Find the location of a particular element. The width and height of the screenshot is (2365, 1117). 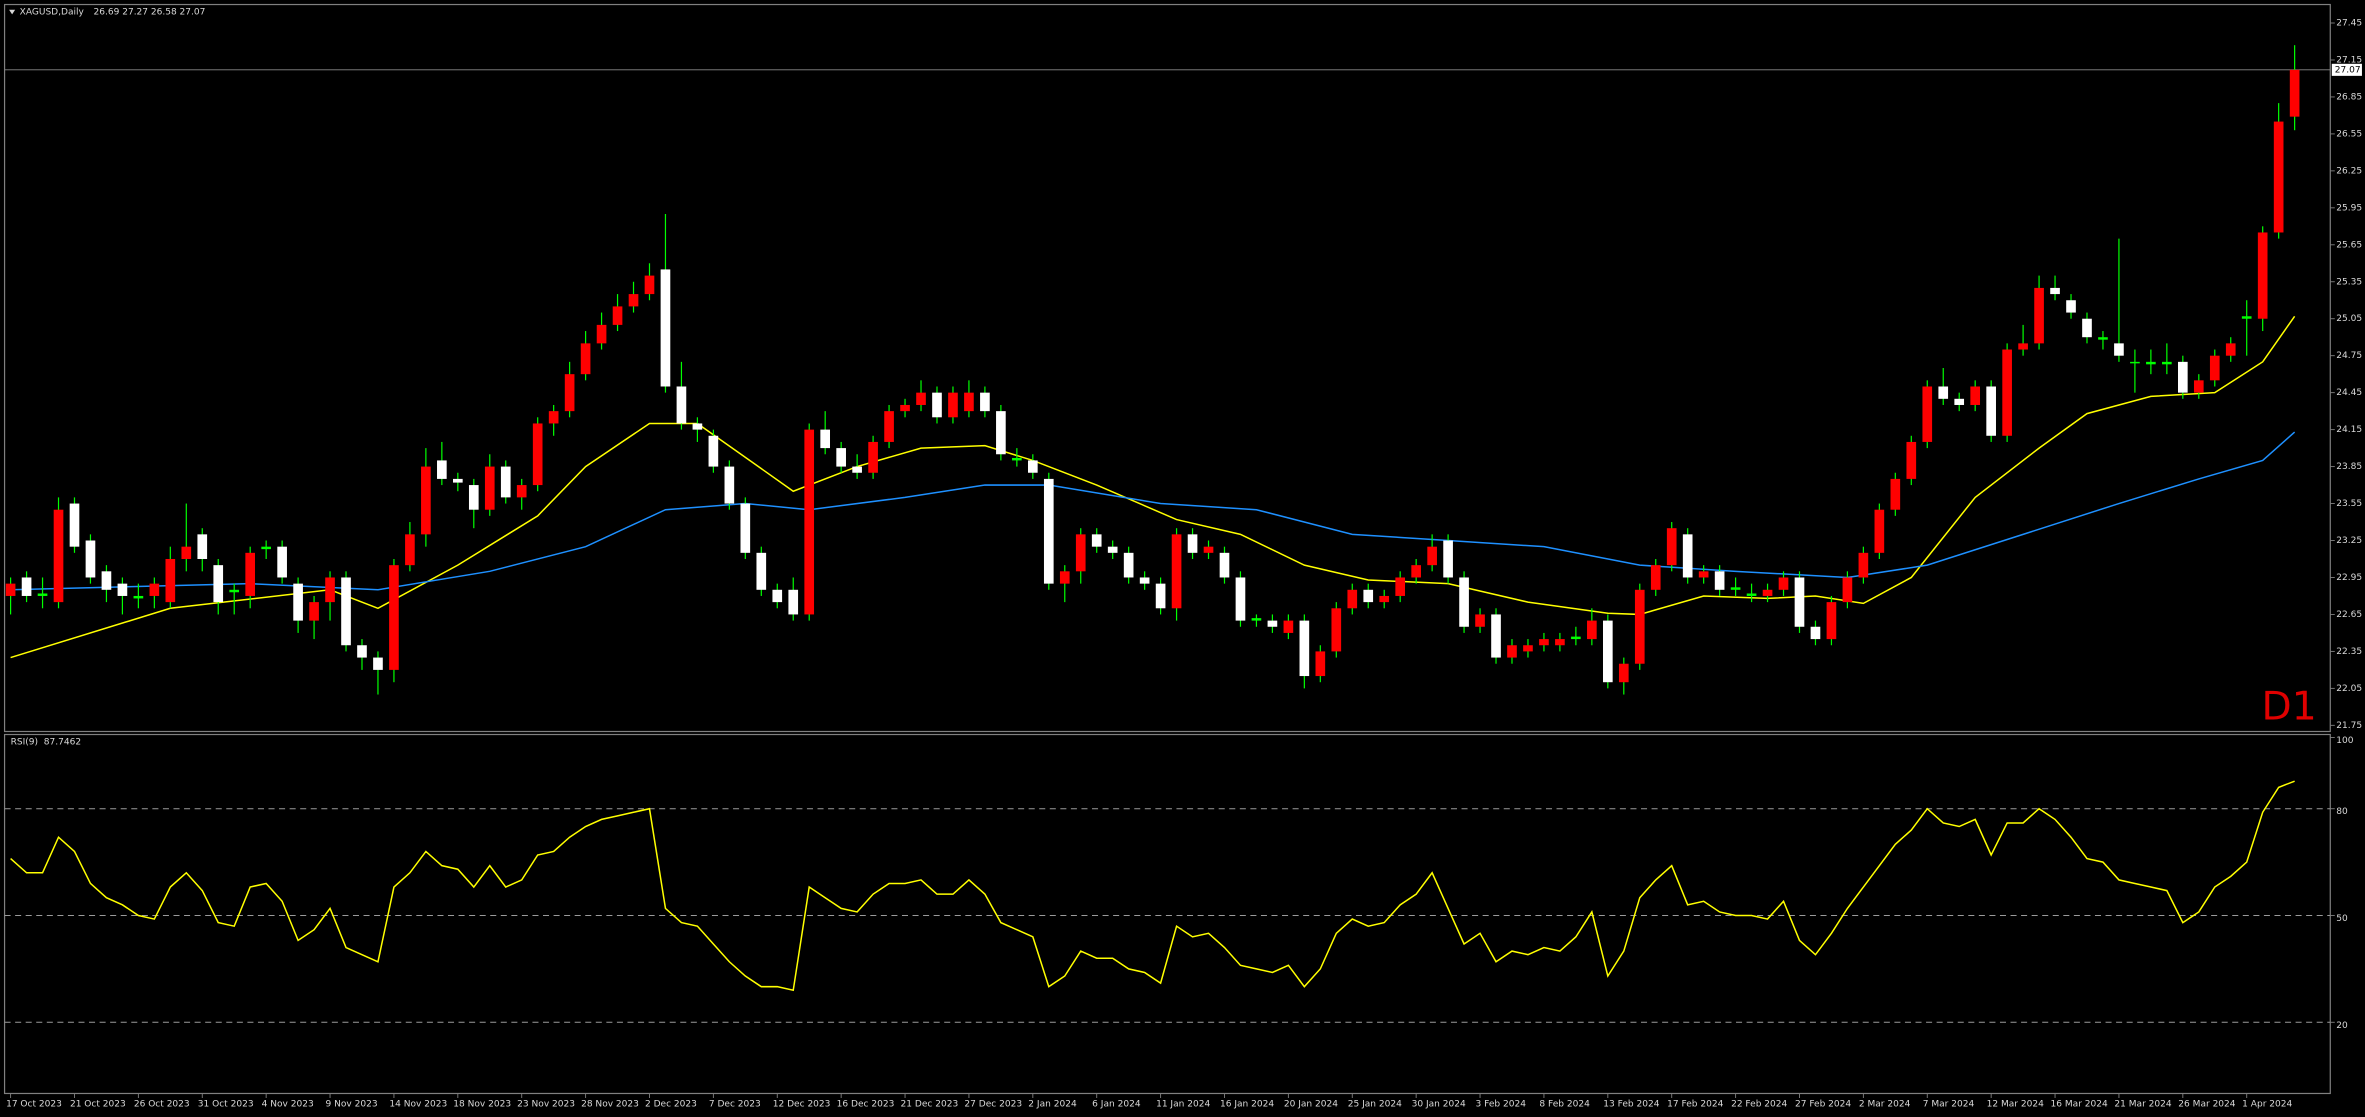

x-tick-label: 14 Nov 2023 is located at coordinates (418, 1105).